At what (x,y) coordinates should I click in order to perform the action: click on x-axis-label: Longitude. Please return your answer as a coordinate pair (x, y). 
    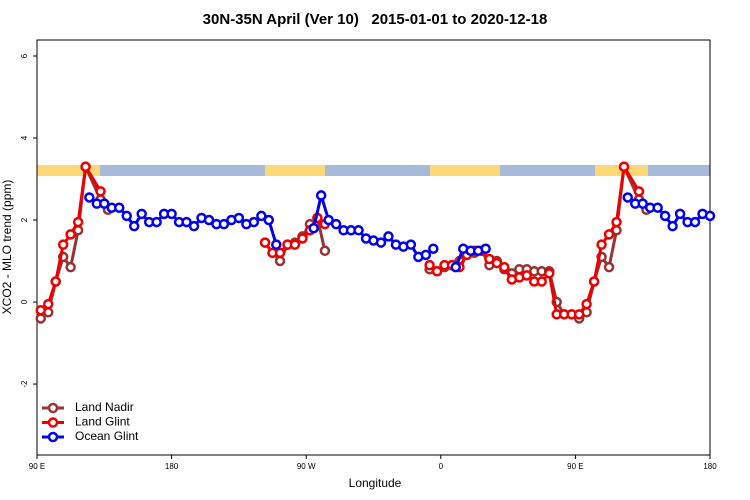
    Looking at the image, I should click on (375, 483).